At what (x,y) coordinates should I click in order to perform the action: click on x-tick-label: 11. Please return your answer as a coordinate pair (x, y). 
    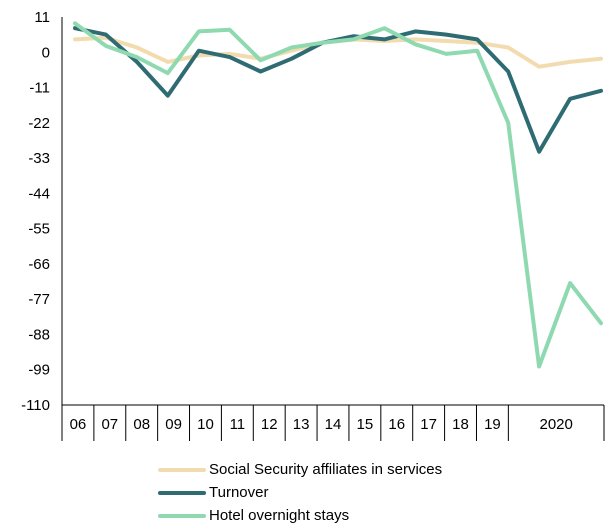
    Looking at the image, I should click on (238, 424).